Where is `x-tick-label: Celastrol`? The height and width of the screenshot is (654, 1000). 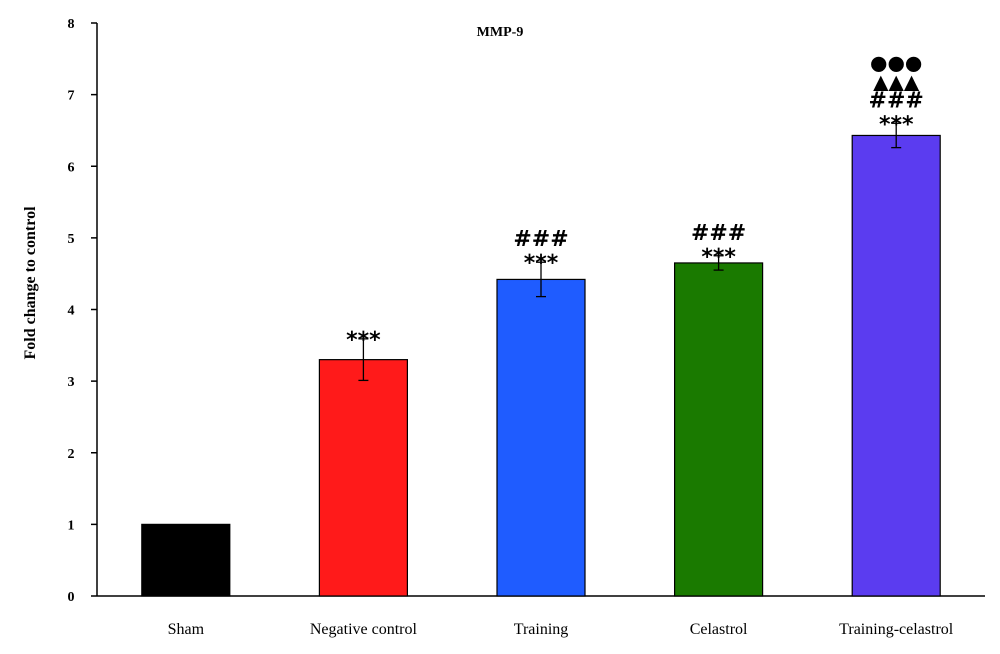
x-tick-label: Celastrol is located at coordinates (719, 629).